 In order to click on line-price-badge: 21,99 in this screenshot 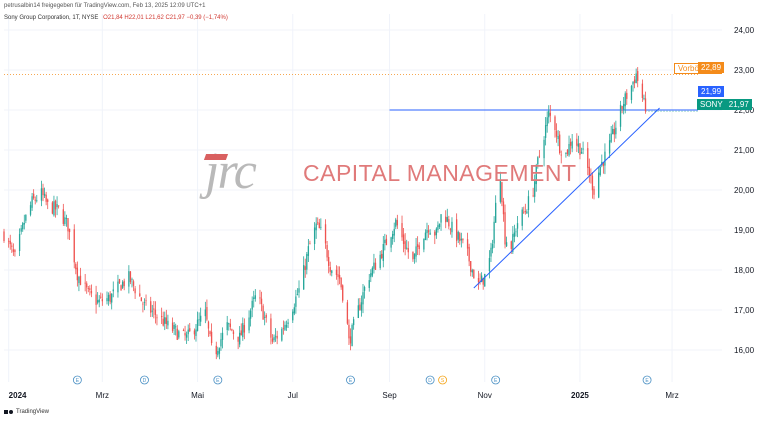, I will do `click(711, 91)`.